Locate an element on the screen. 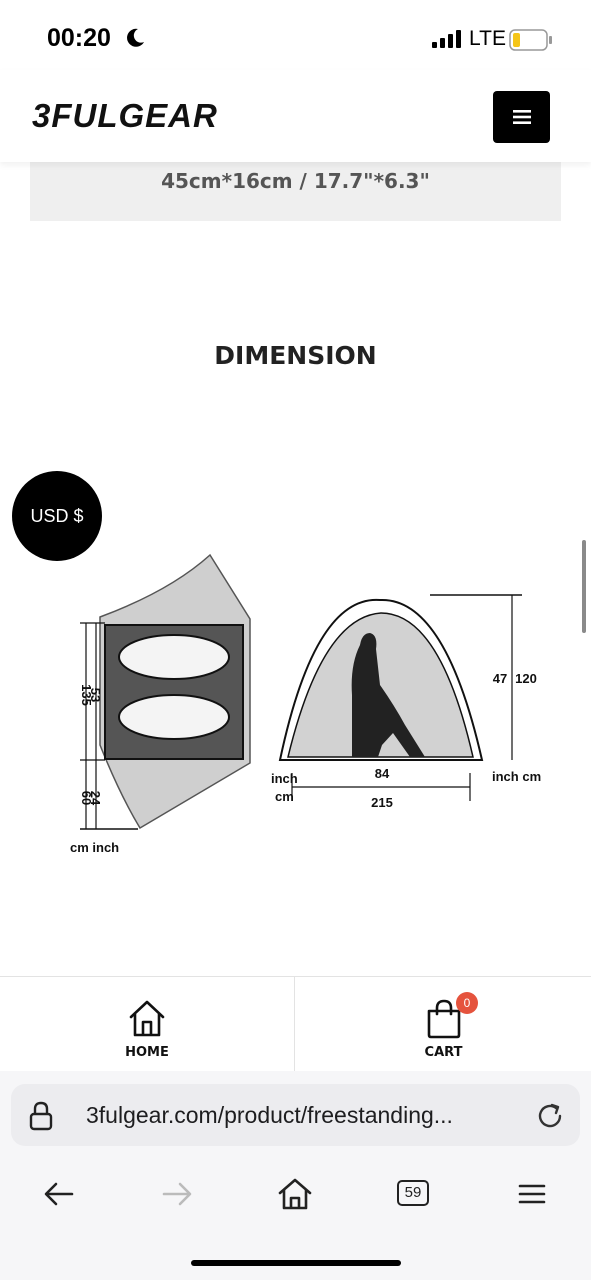 The image size is (591, 1280). hamburger-menu-icon is located at coordinates (521, 117).